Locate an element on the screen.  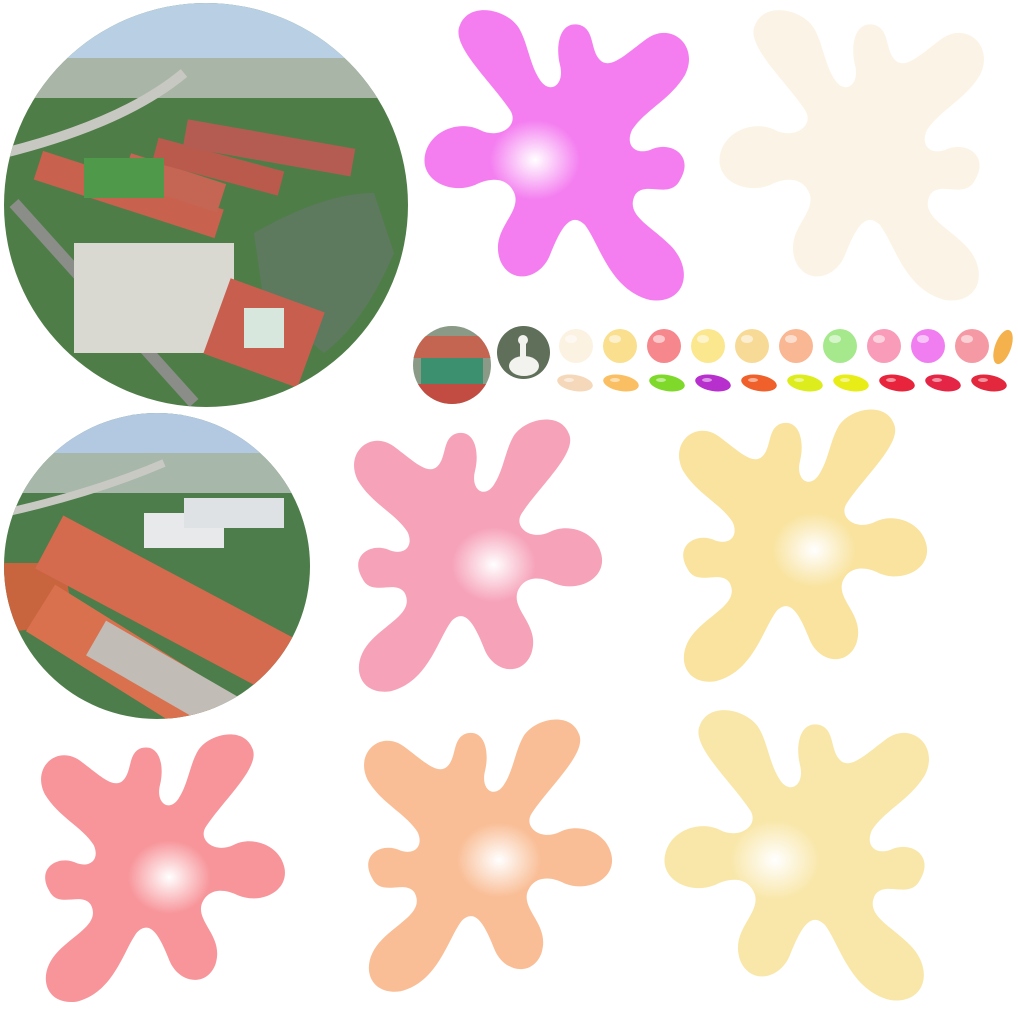
white-goose-photo-icon is located at coordinates (523, 352).